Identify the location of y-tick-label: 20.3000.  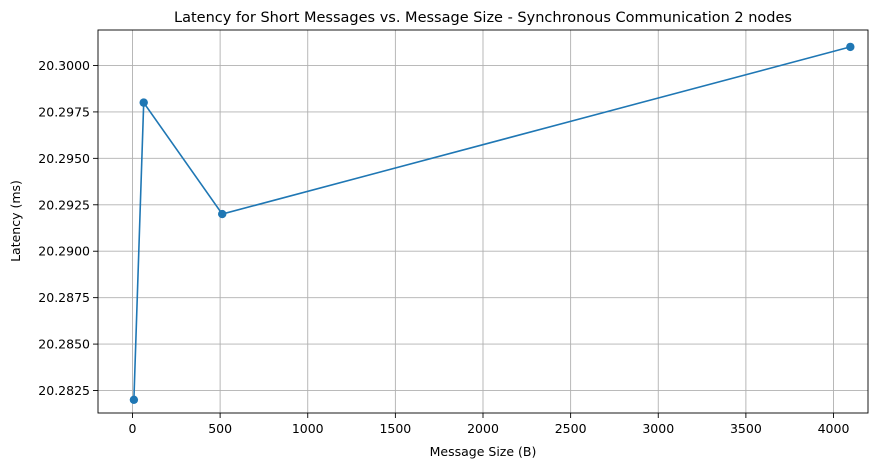
(64, 65).